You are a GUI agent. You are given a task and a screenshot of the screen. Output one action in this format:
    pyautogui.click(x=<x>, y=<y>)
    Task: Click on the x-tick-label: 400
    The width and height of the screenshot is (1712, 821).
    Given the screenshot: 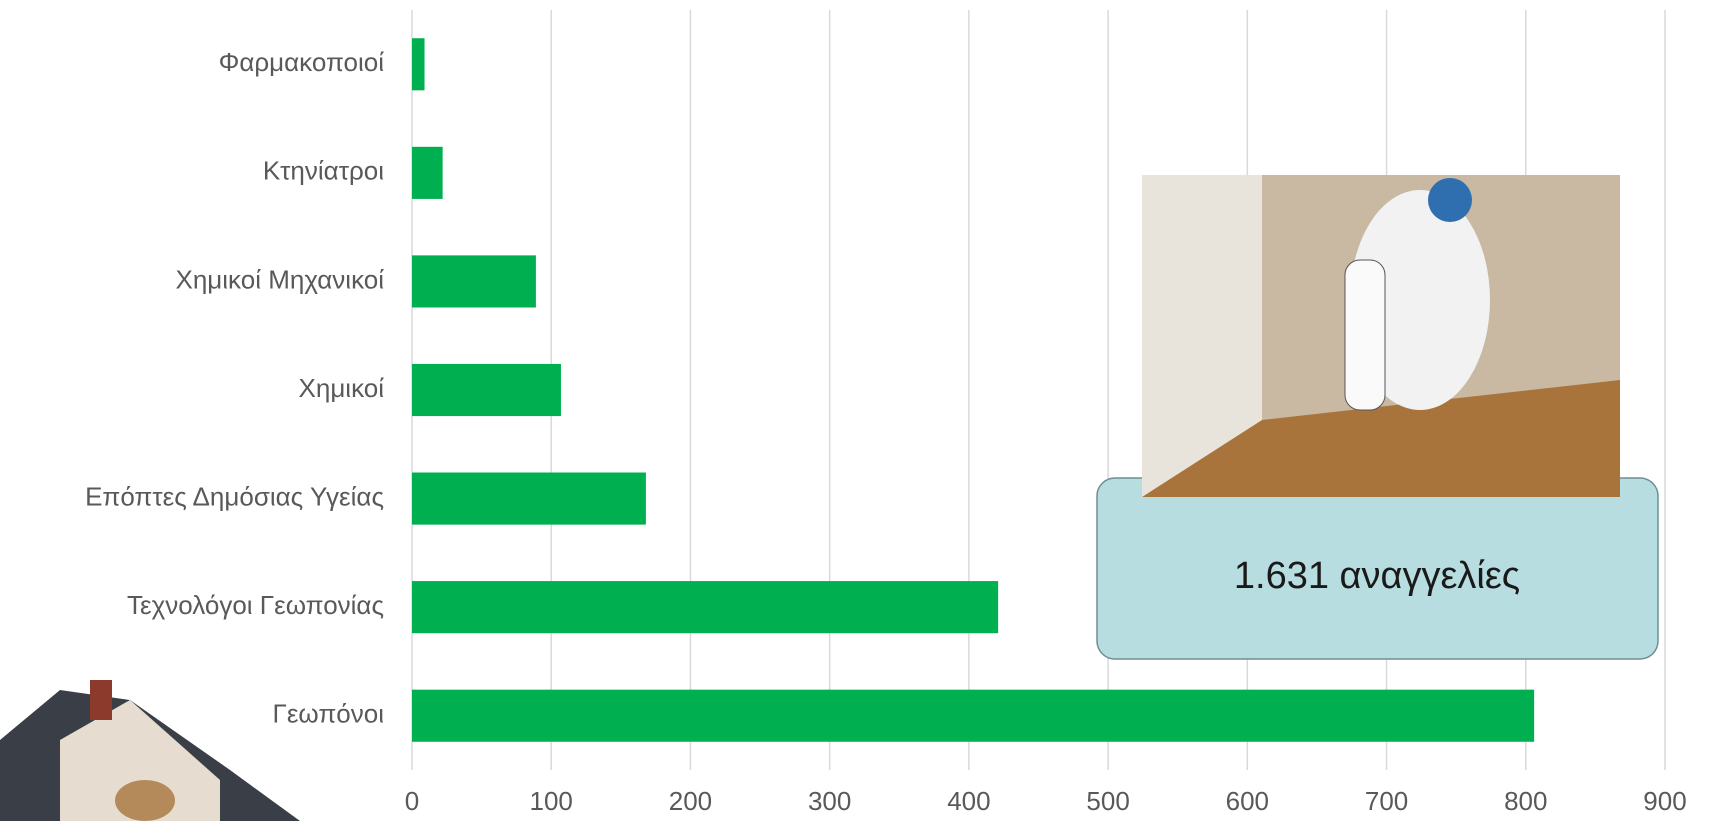 What is the action you would take?
    pyautogui.click(x=968, y=801)
    